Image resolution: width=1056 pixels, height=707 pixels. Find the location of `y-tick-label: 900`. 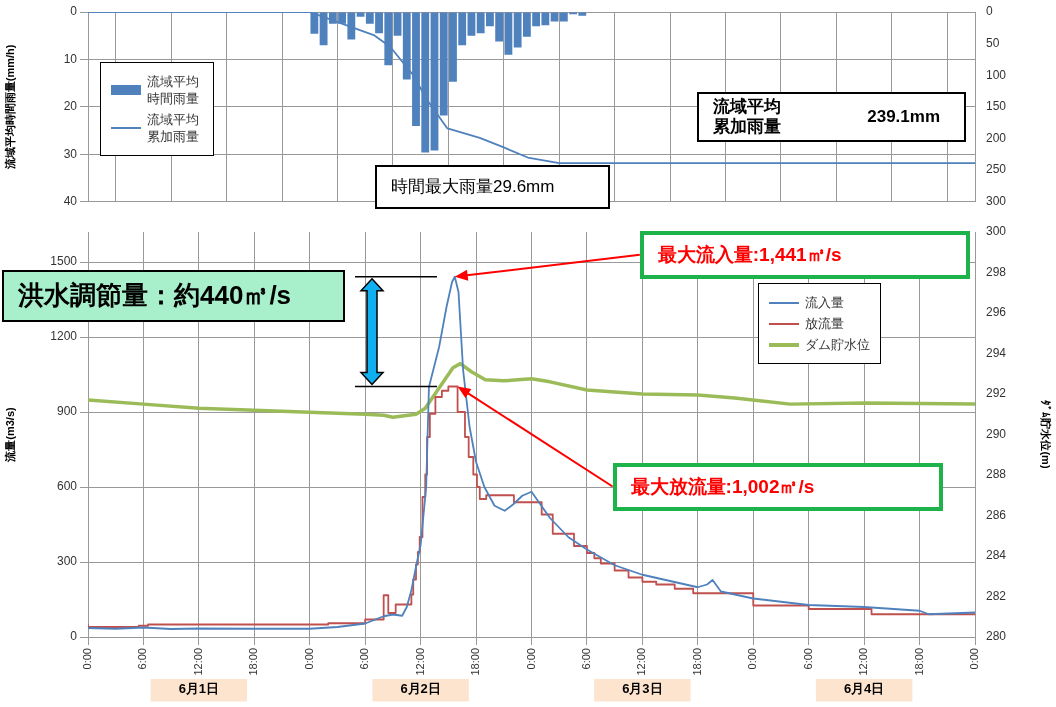

y-tick-label: 900 is located at coordinates (67, 411).